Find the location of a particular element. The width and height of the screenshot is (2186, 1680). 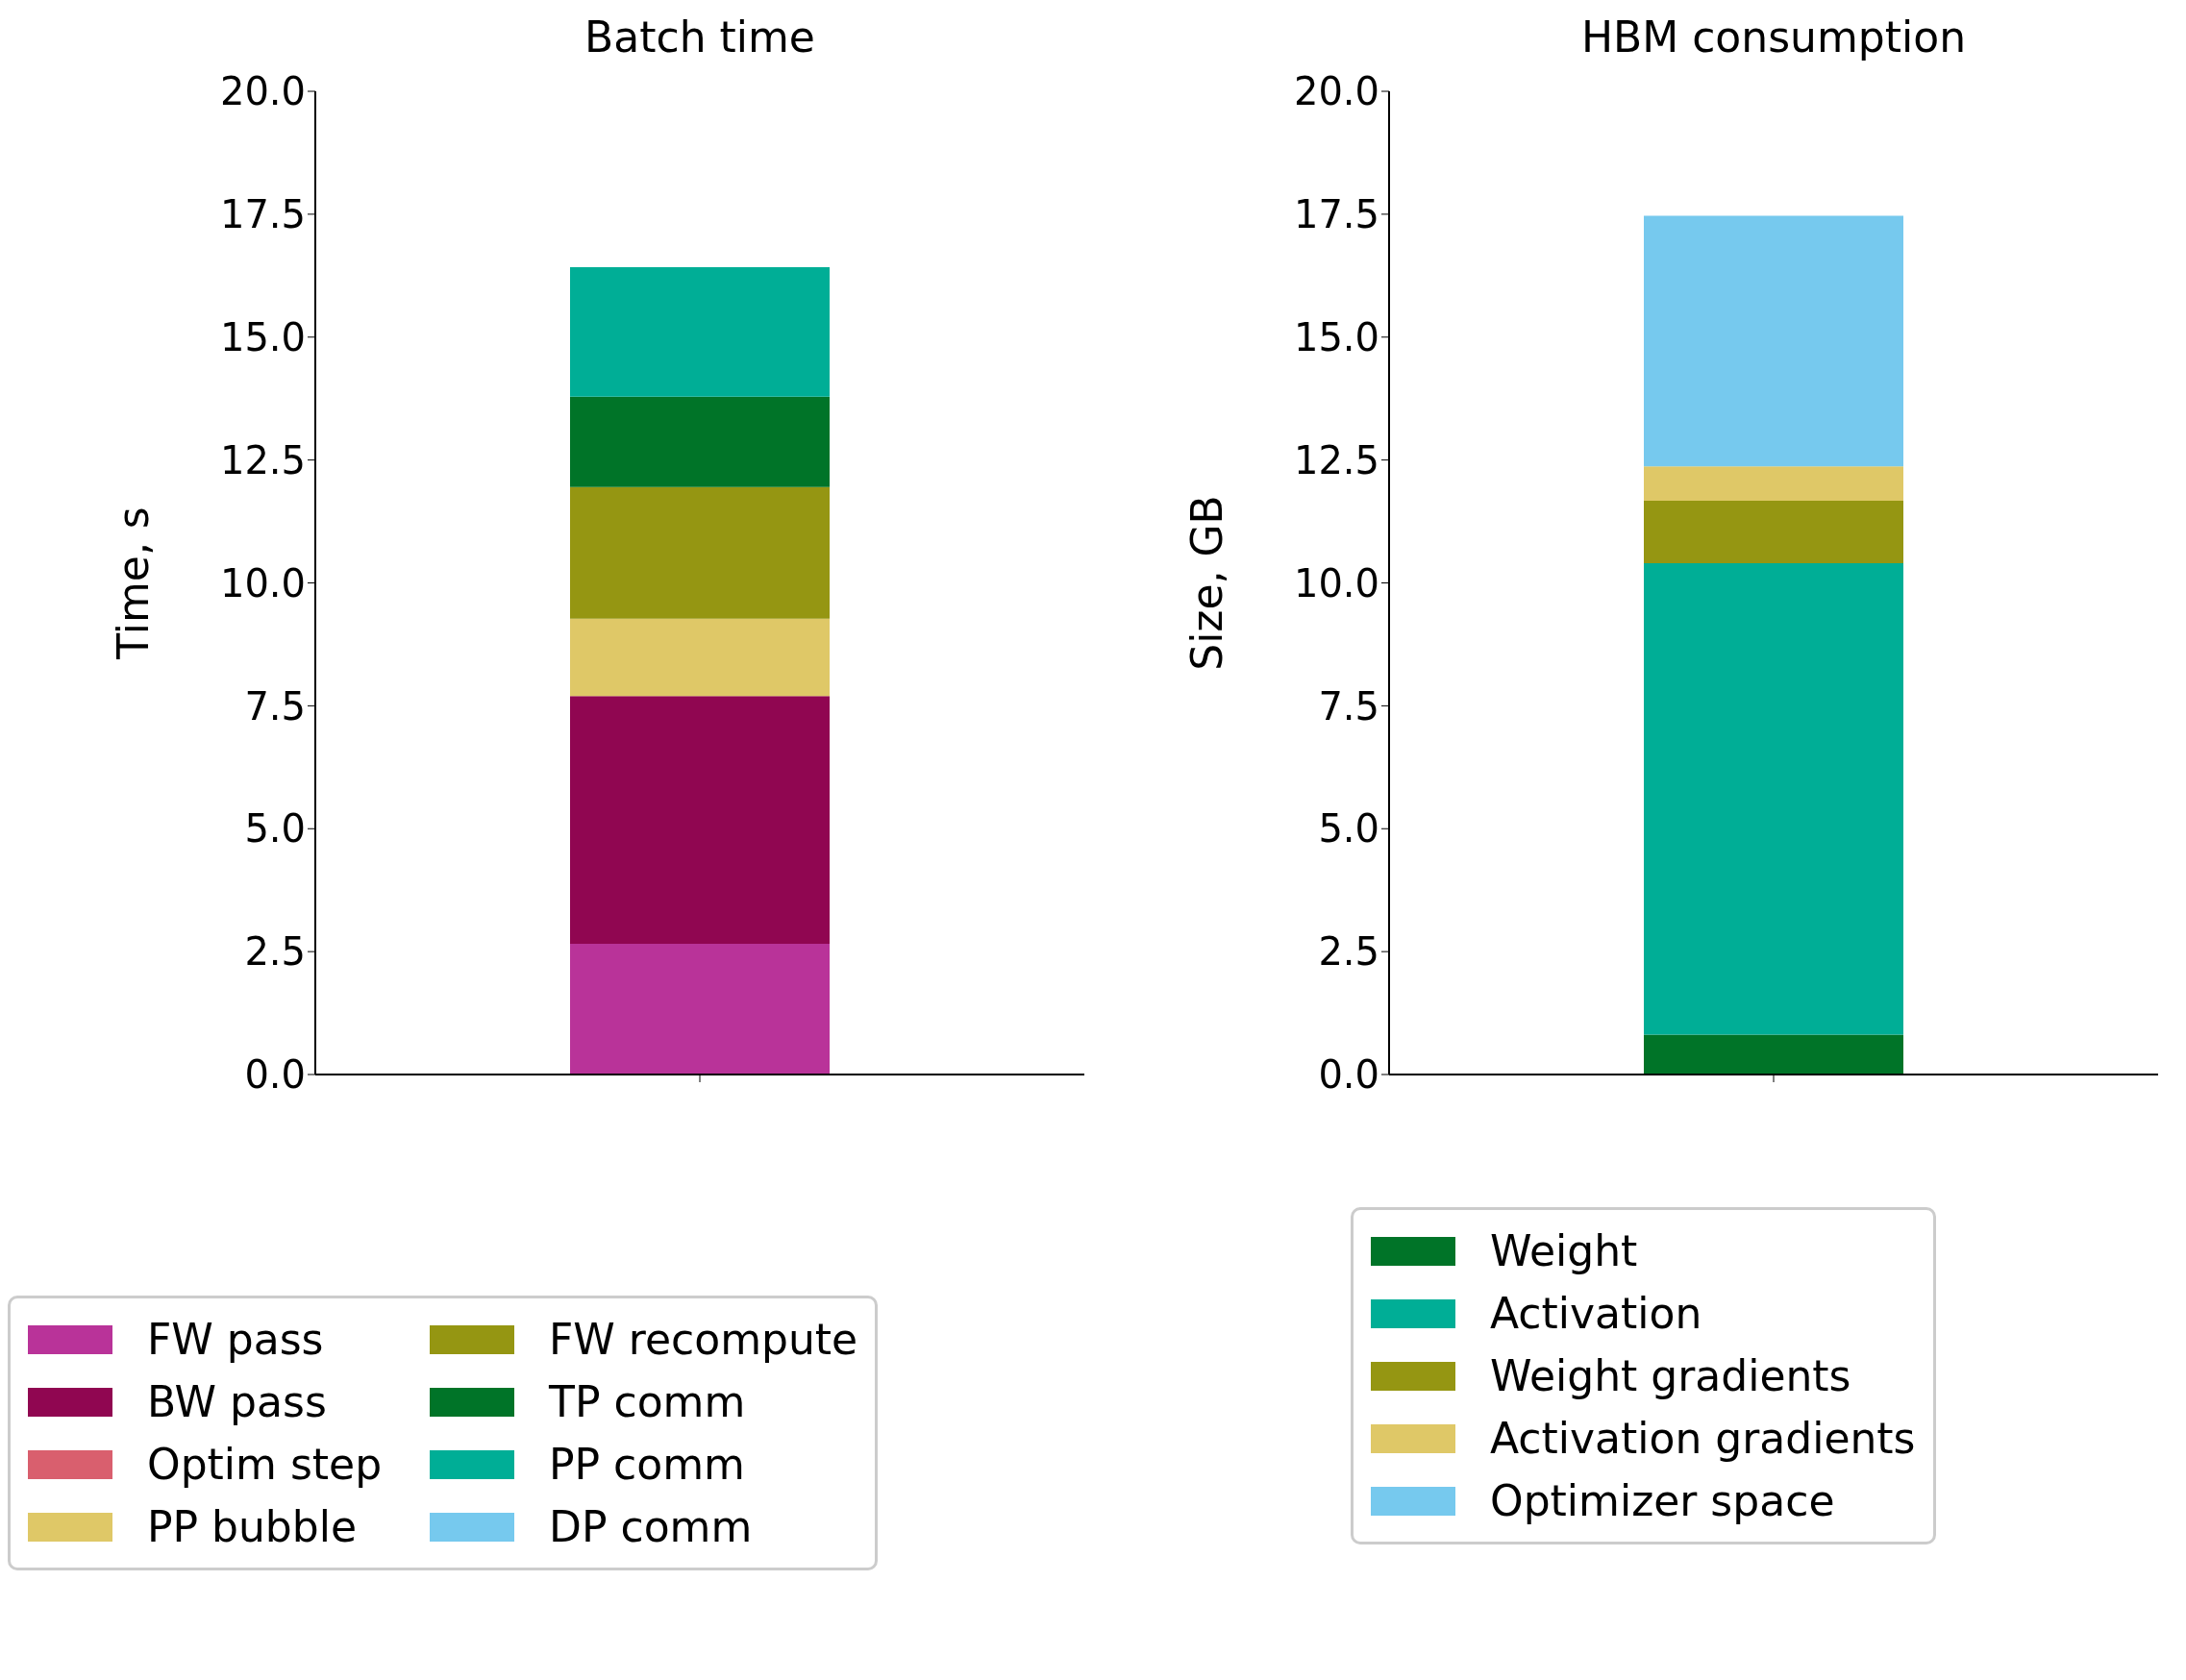

legend-label: DP comm is located at coordinates (651, 1527).